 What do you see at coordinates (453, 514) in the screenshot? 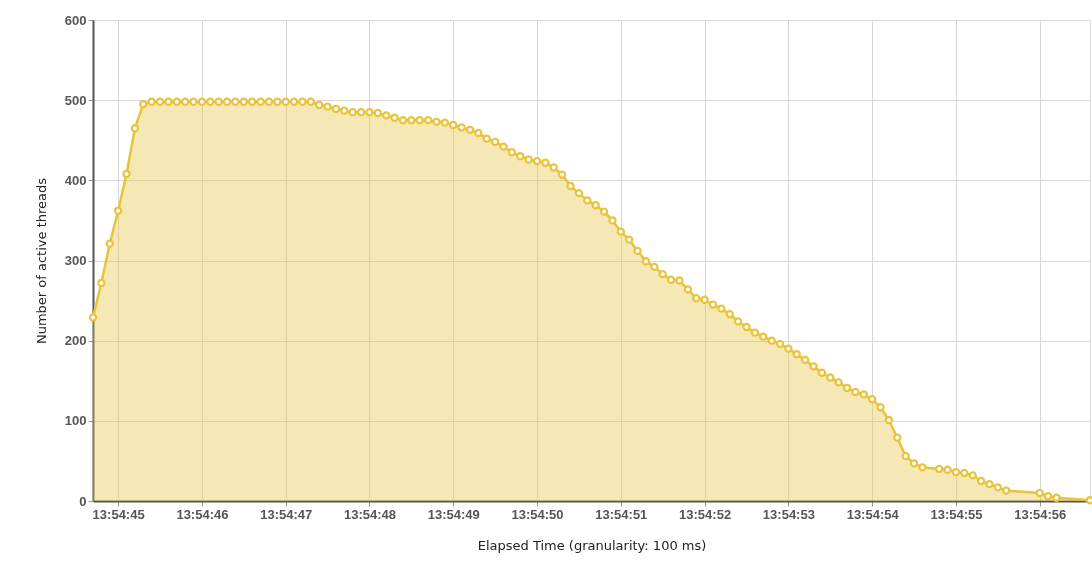
I see `x-tick-label: 13:54:49` at bounding box center [453, 514].